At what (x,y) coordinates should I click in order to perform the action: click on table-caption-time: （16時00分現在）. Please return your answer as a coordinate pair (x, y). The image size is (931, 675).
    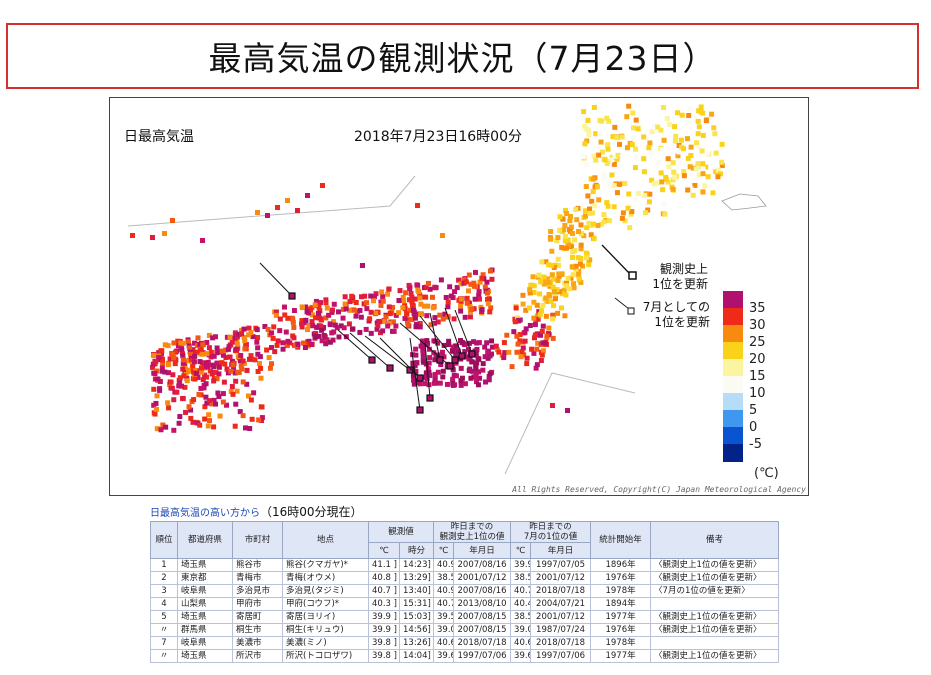
    Looking at the image, I should click on (311, 512).